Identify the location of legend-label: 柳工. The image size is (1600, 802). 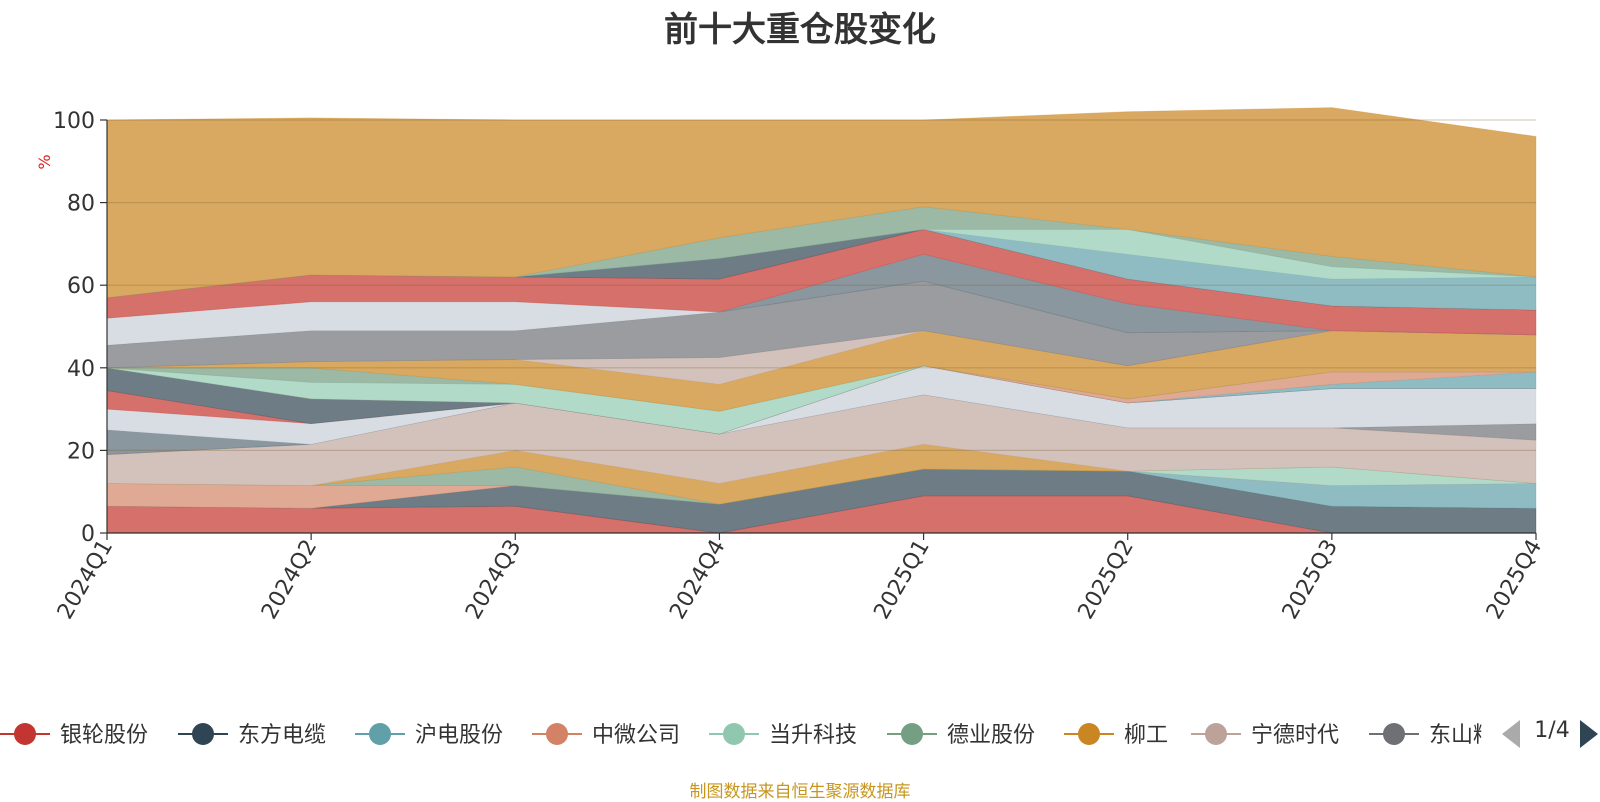
(1146, 735).